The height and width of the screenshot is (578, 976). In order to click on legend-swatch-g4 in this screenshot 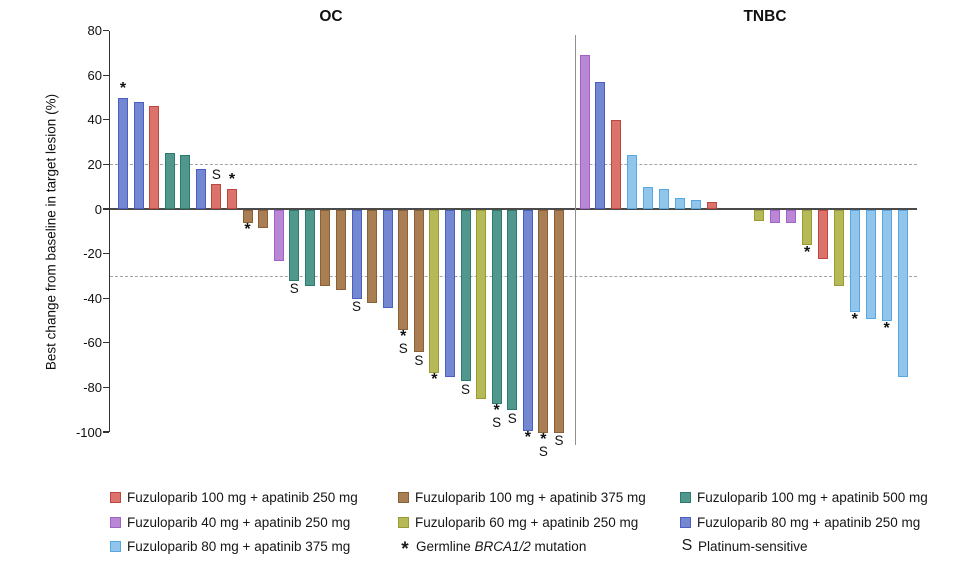, I will do `click(115, 522)`.